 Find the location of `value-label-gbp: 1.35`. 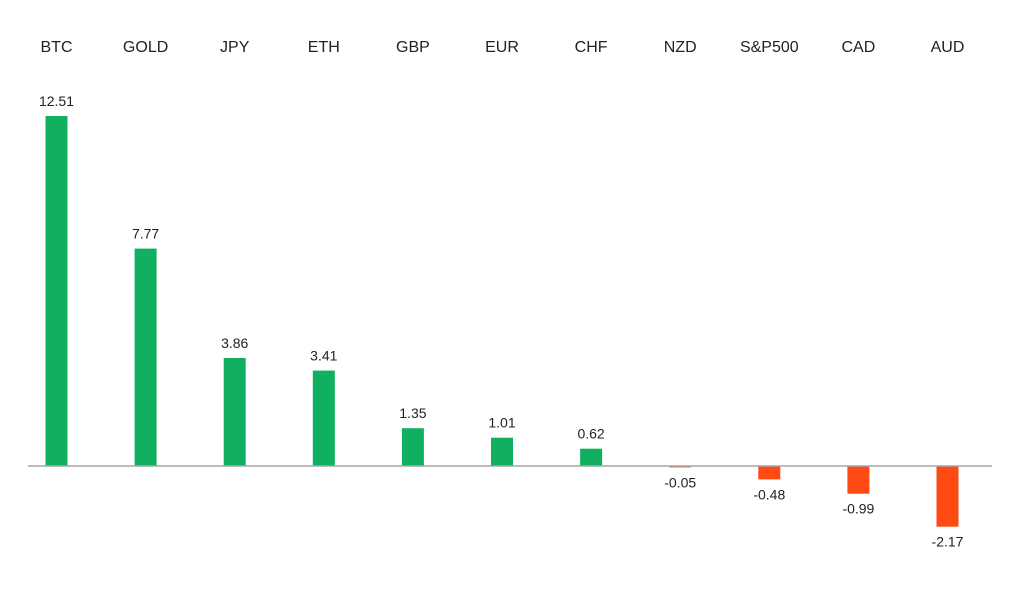

value-label-gbp: 1.35 is located at coordinates (412, 413).